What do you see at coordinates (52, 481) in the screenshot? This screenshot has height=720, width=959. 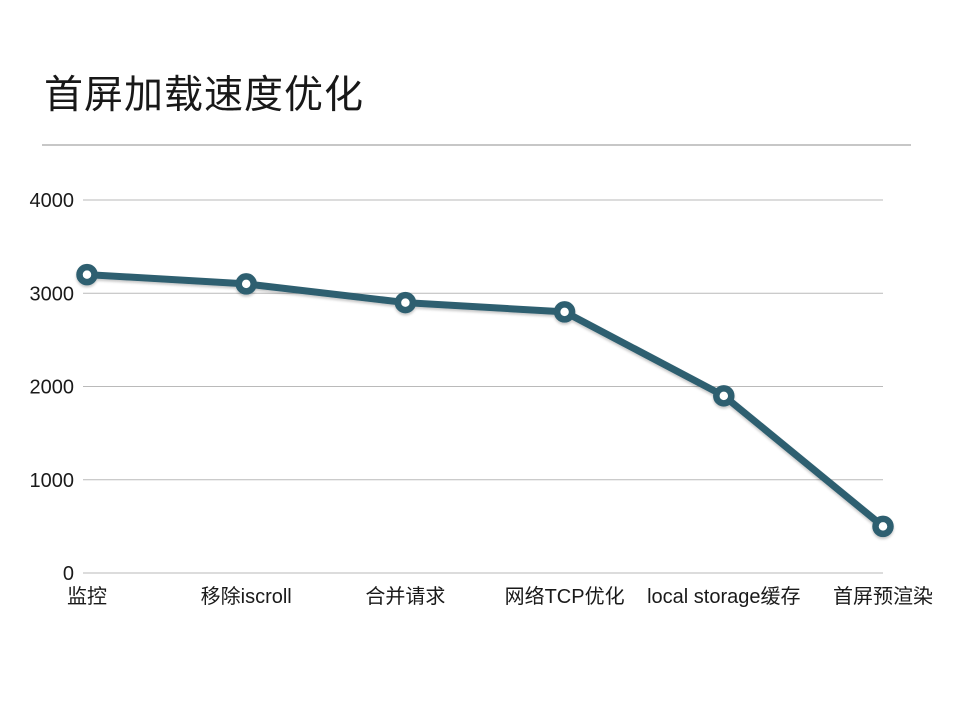 I see `y-axis-tick-label: 1000` at bounding box center [52, 481].